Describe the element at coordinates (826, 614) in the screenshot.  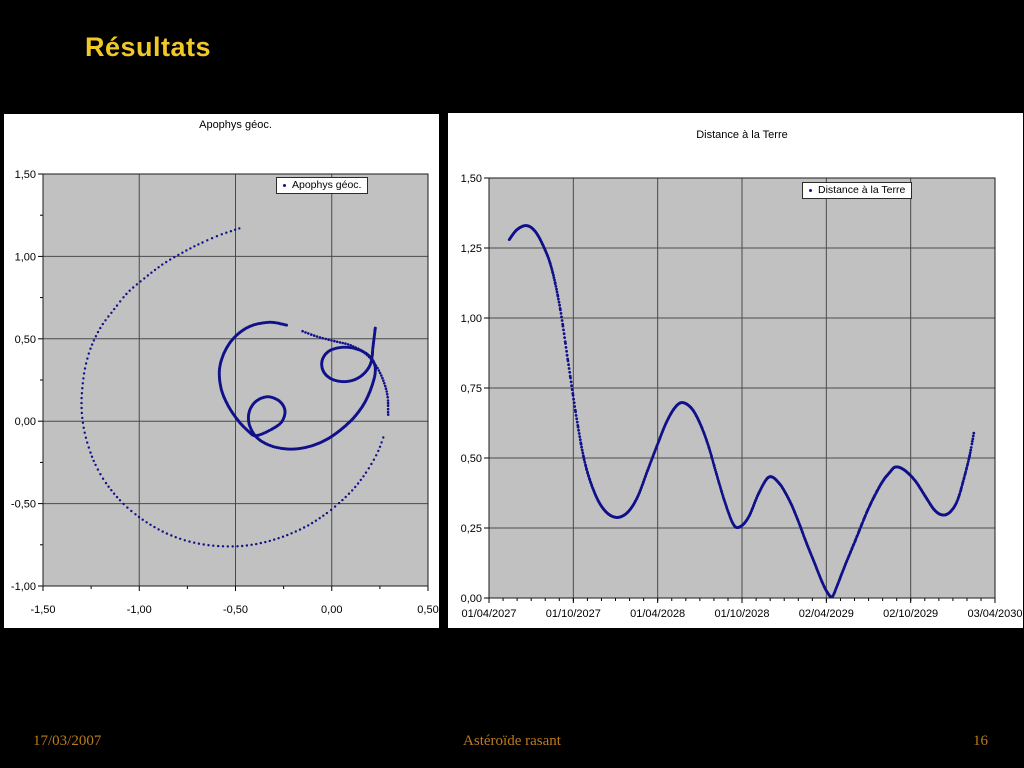
I see `x-tick-label: 02/04/2029` at that location.